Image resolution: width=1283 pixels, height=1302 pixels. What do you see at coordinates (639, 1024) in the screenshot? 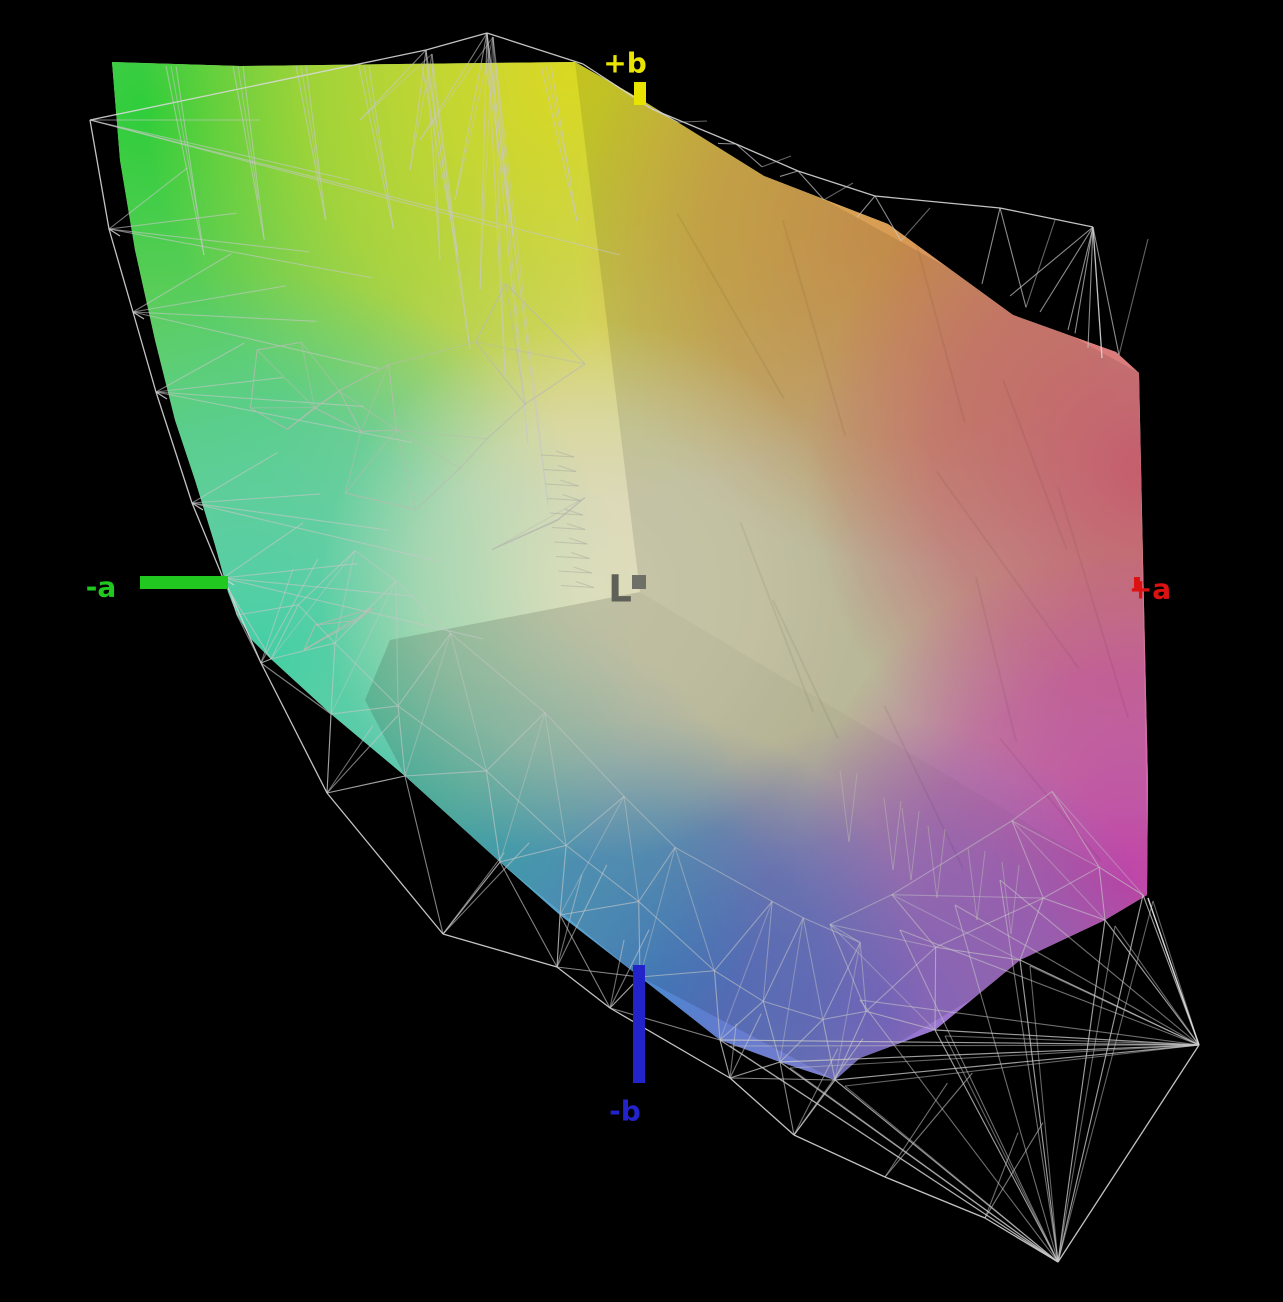
I see `axis-marker-b_neg` at bounding box center [639, 1024].